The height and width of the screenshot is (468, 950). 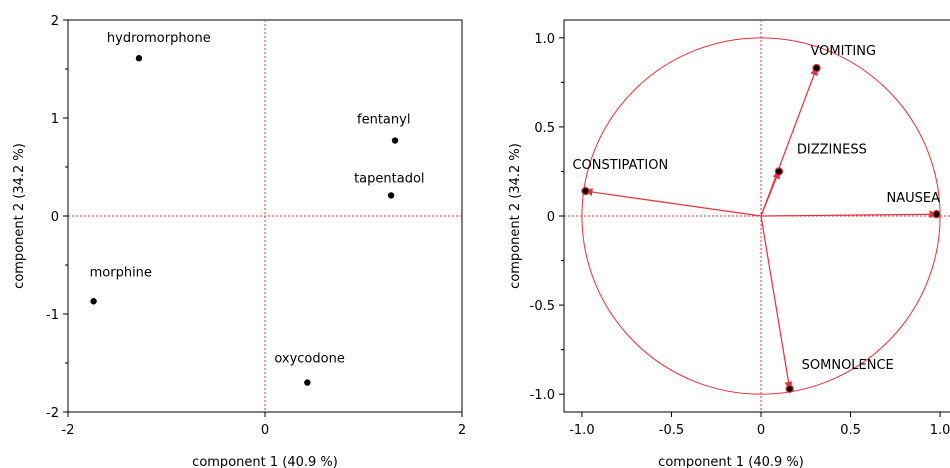 I want to click on loading-point-VOMITING, so click(x=816, y=68).